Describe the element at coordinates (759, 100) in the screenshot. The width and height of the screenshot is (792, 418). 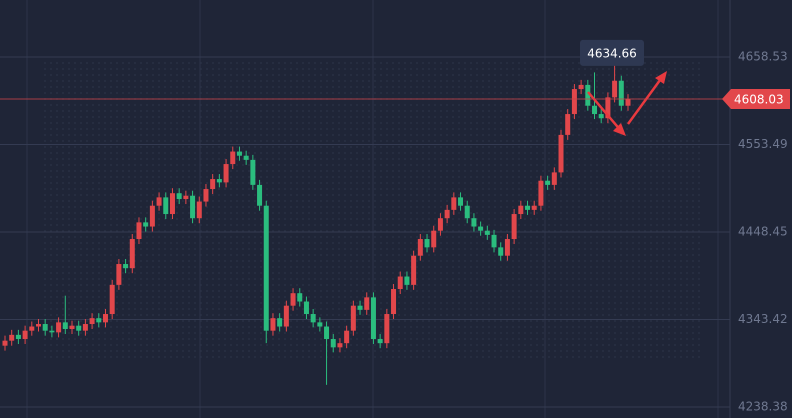
I see `last-price-label: 4608.03` at that location.